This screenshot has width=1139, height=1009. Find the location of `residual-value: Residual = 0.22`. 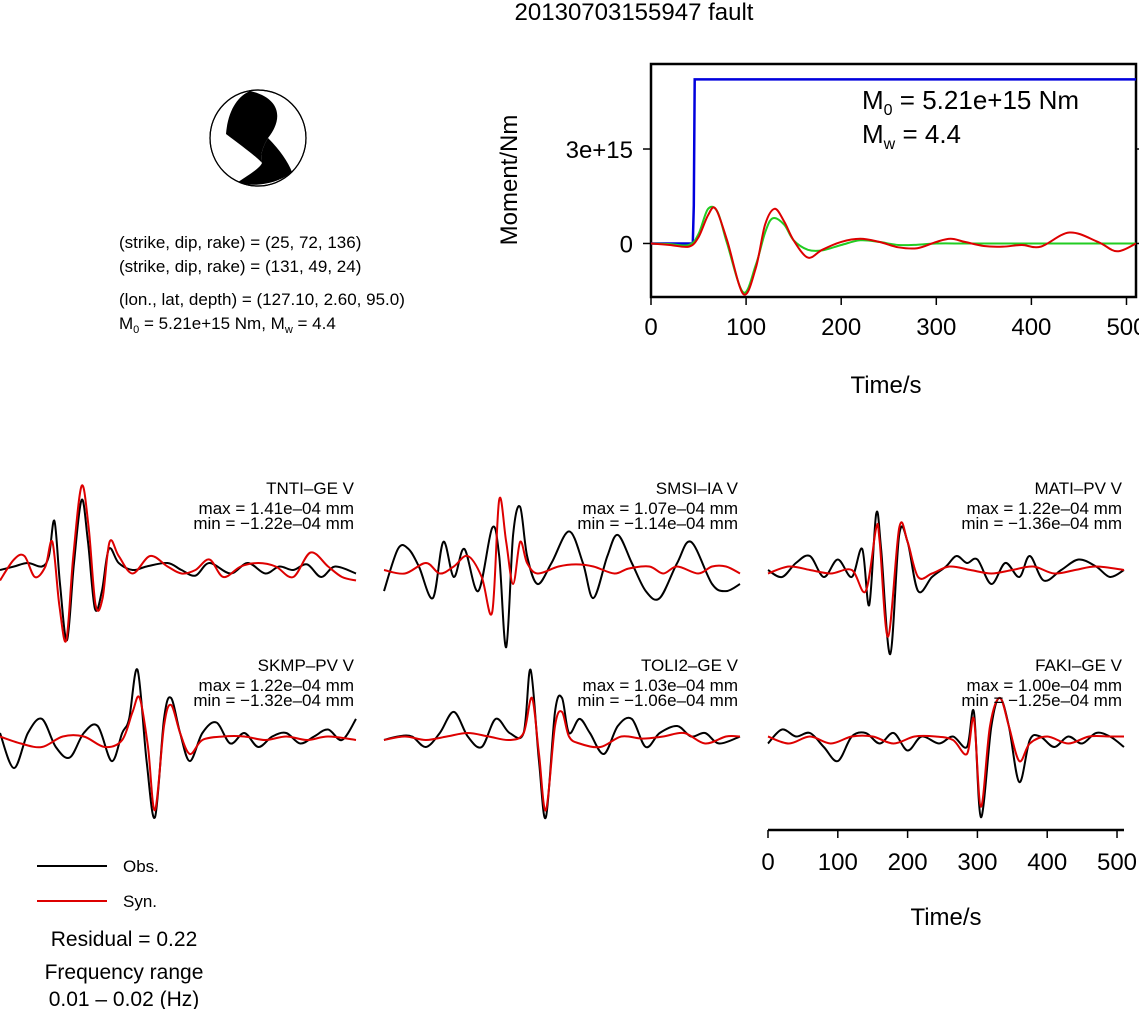

residual-value: Residual = 0.22 is located at coordinates (124, 939).